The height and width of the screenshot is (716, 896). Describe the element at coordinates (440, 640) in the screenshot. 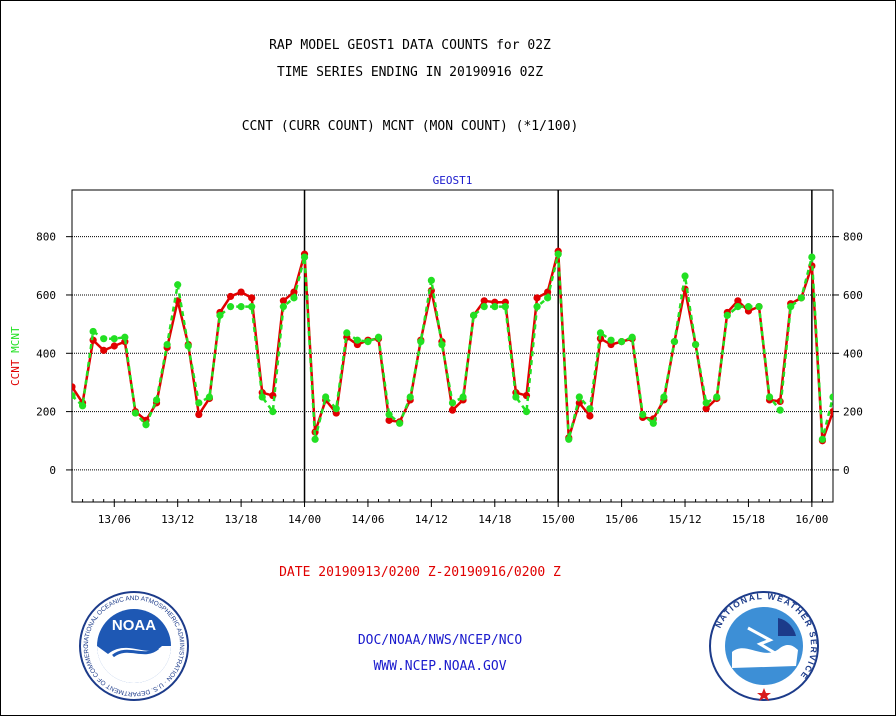

I see `org-path: DOC/NOAA/NWS/NCEP/NCO` at that location.